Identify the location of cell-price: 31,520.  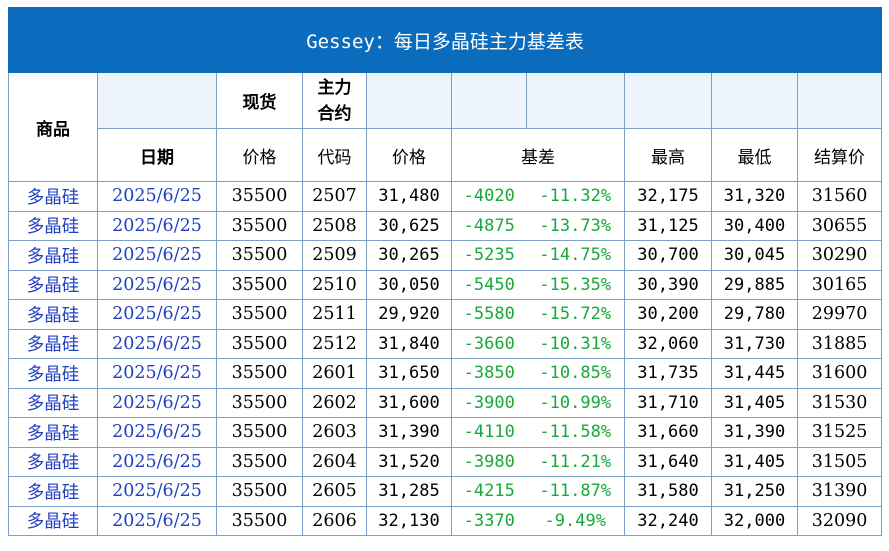
(409, 461).